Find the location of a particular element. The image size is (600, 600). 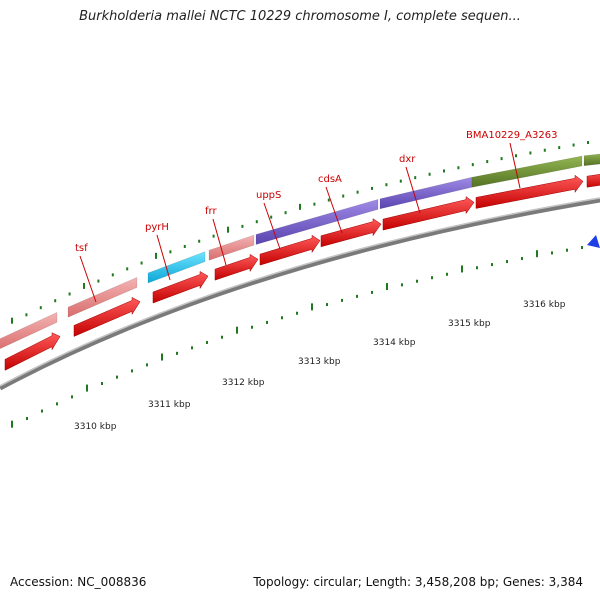

gene-bar-BMA10229_A3263 is located at coordinates (527, 171).